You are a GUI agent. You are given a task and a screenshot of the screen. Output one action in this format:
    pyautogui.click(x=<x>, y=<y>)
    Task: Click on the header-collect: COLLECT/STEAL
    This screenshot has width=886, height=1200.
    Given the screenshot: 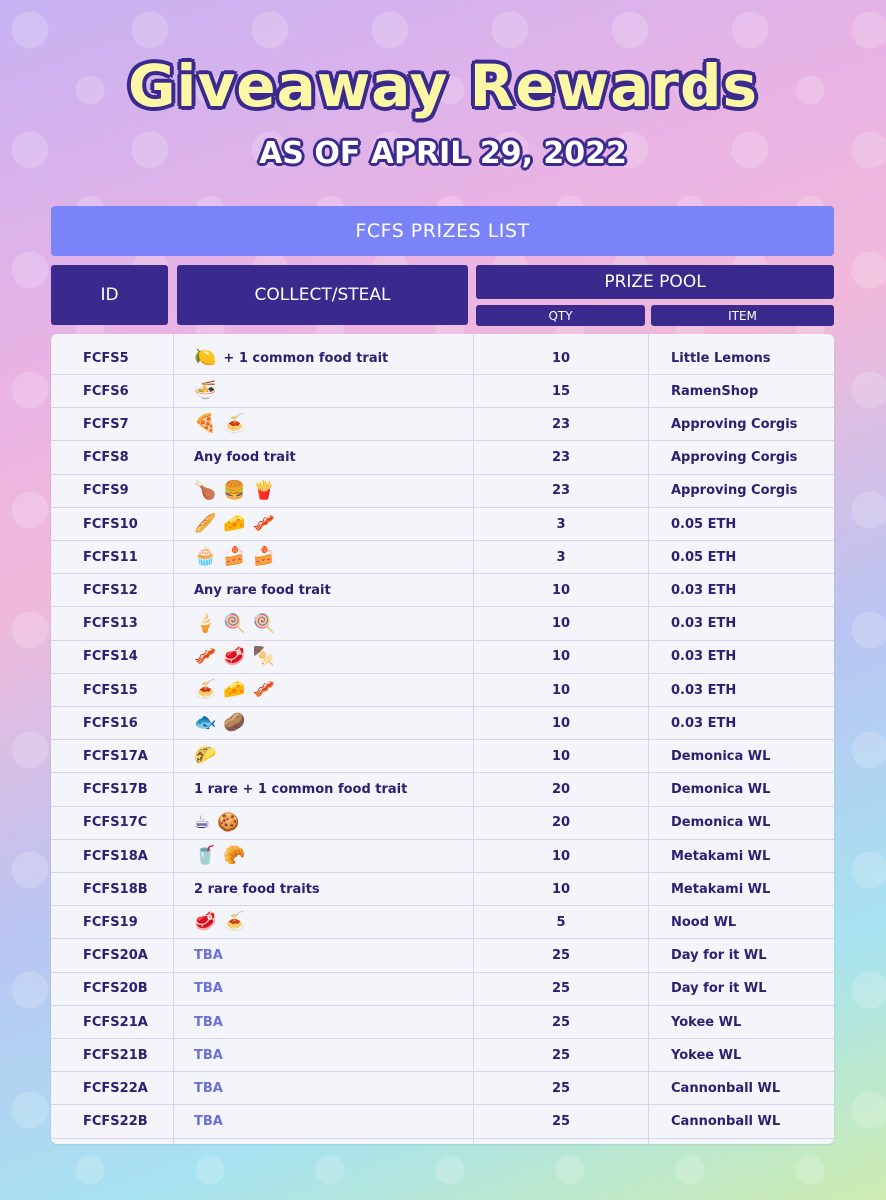 What is the action you would take?
    pyautogui.click(x=322, y=295)
    